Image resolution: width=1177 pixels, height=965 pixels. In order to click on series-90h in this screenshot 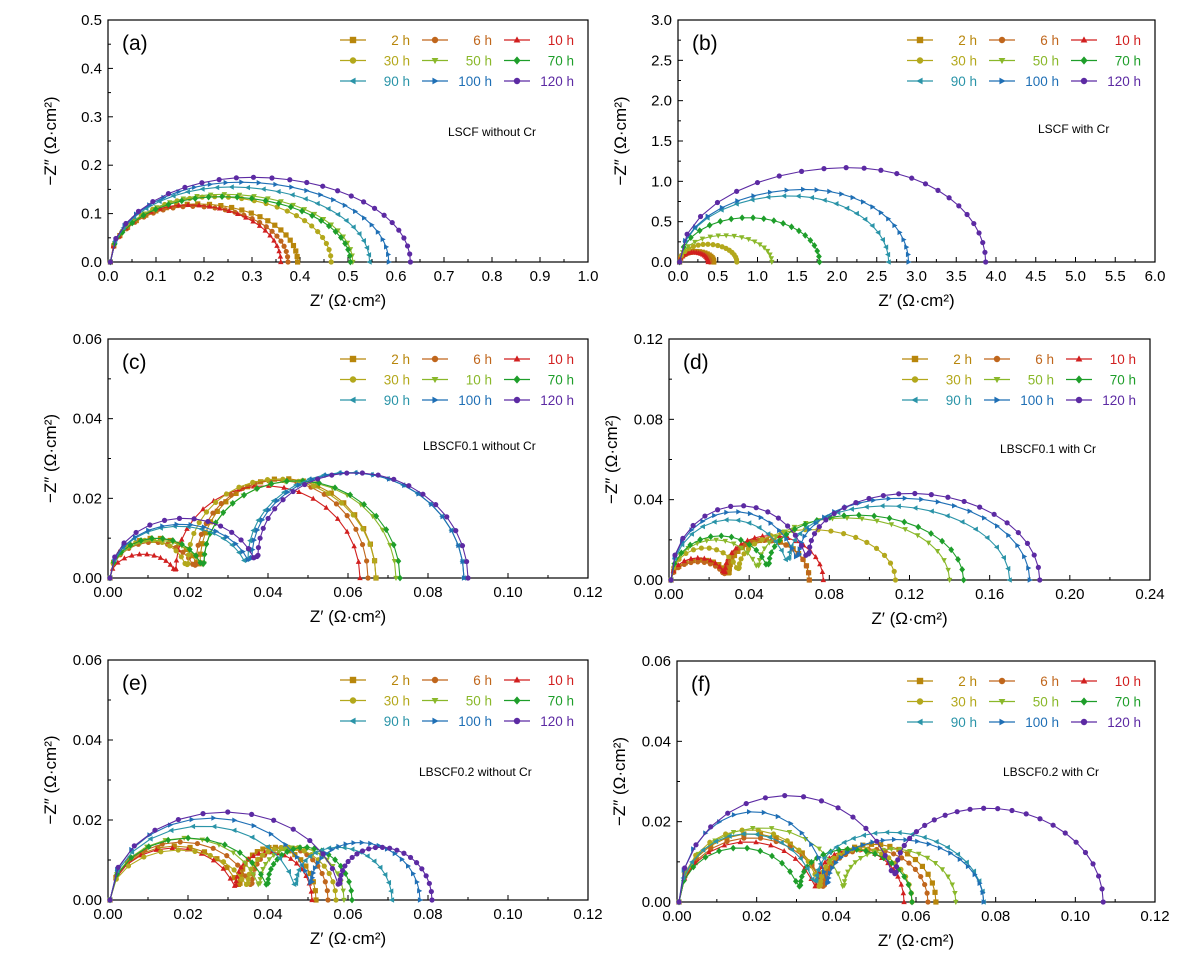, I will do `click(251, 863)`.